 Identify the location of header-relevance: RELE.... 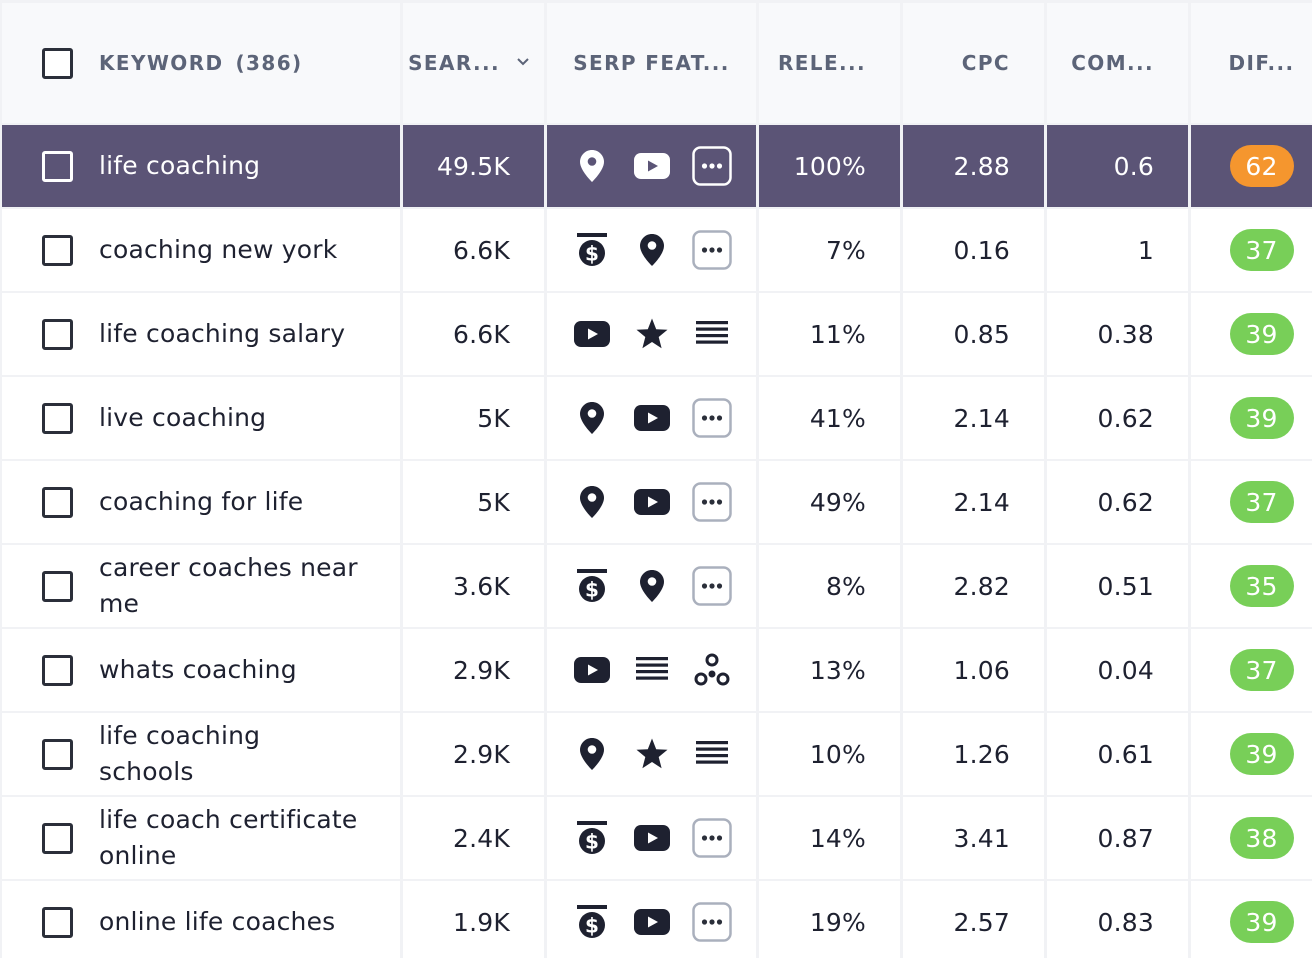
(829, 63).